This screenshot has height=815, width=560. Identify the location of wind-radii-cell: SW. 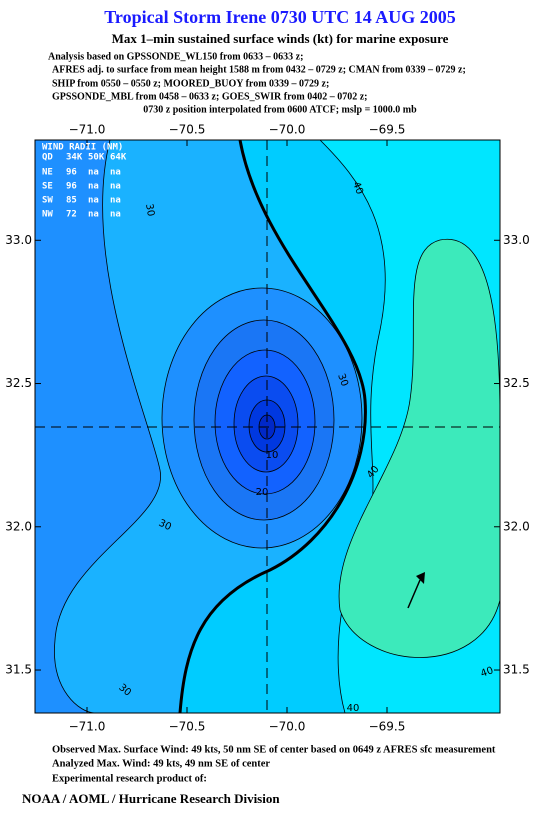
(47, 201).